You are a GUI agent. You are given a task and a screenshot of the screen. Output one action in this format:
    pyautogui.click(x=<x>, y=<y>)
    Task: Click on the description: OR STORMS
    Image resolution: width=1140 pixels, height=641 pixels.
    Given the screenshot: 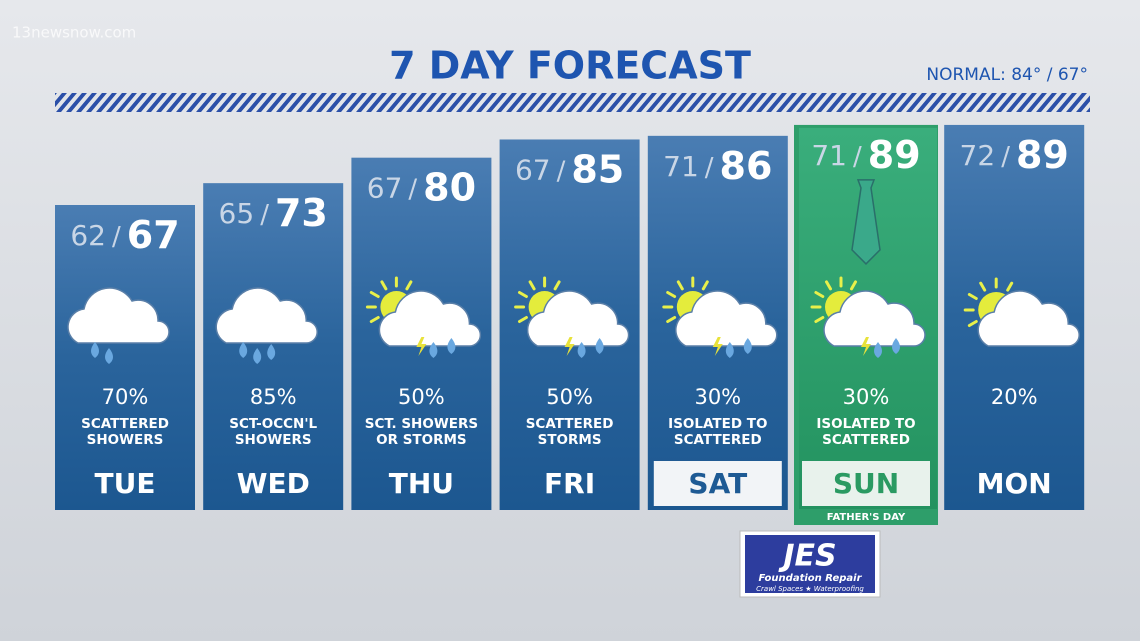 What is the action you would take?
    pyautogui.click(x=421, y=440)
    